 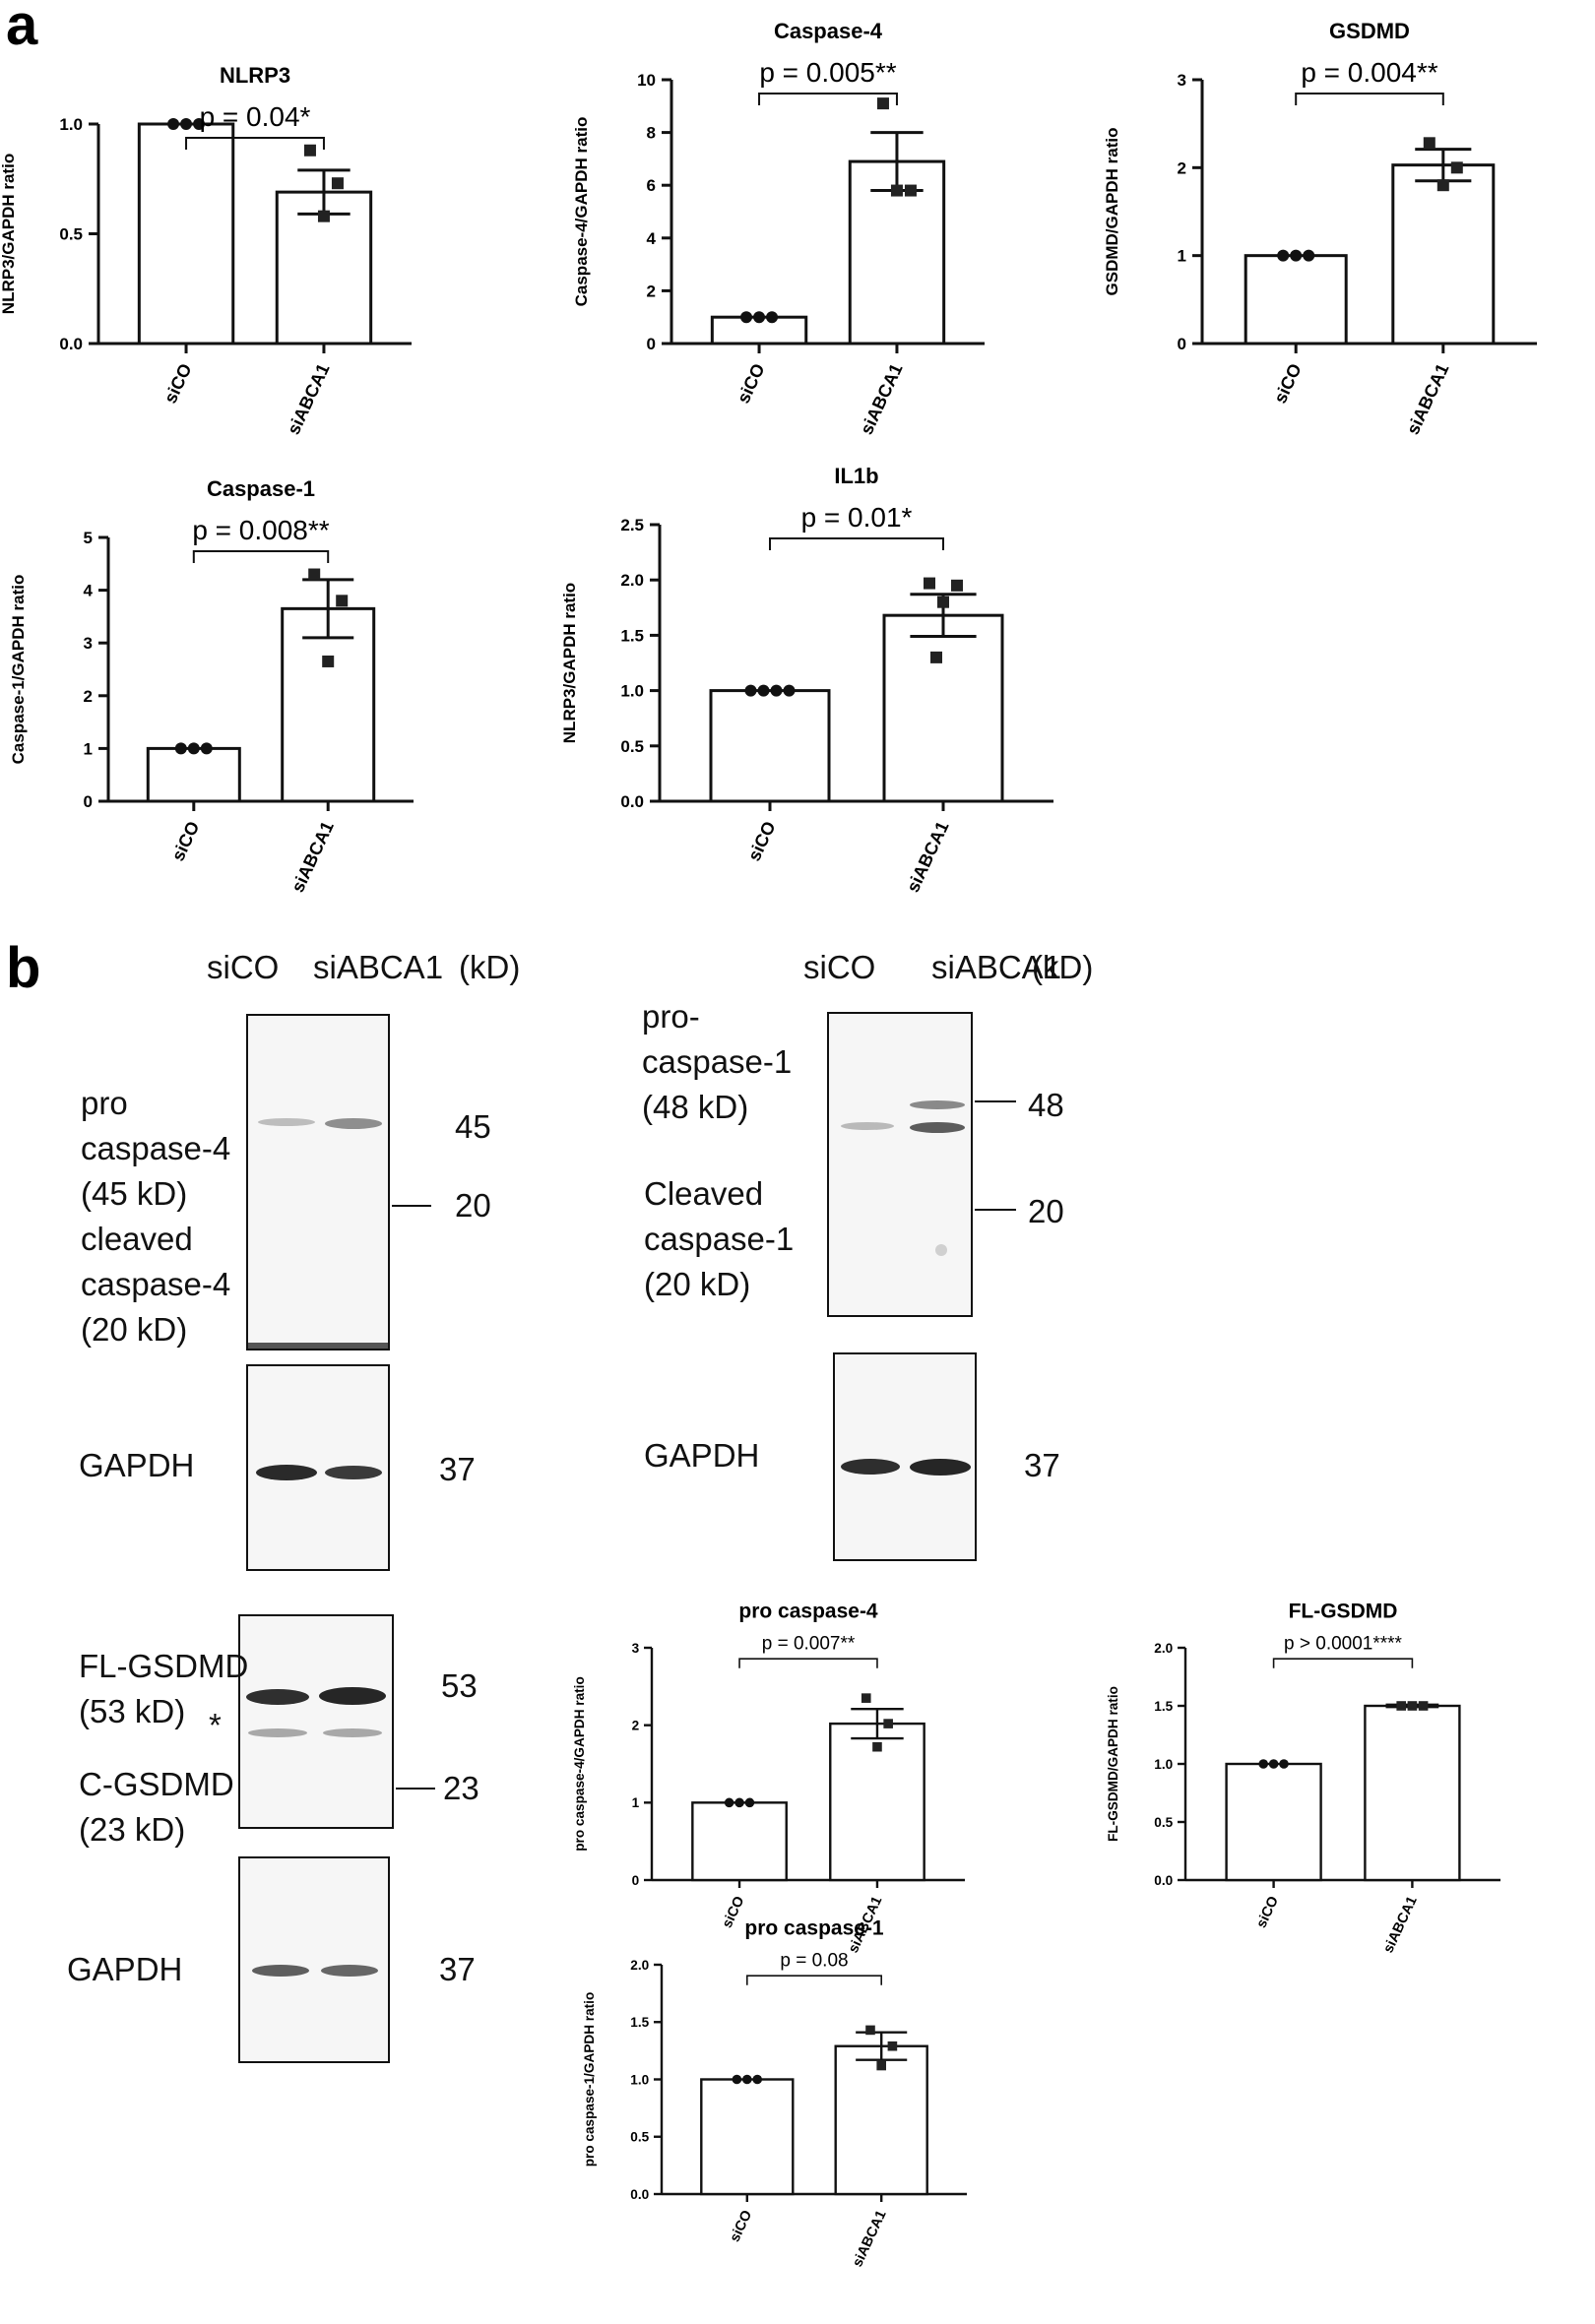 I want to click on kd-20: 20, so click(x=1046, y=1211).